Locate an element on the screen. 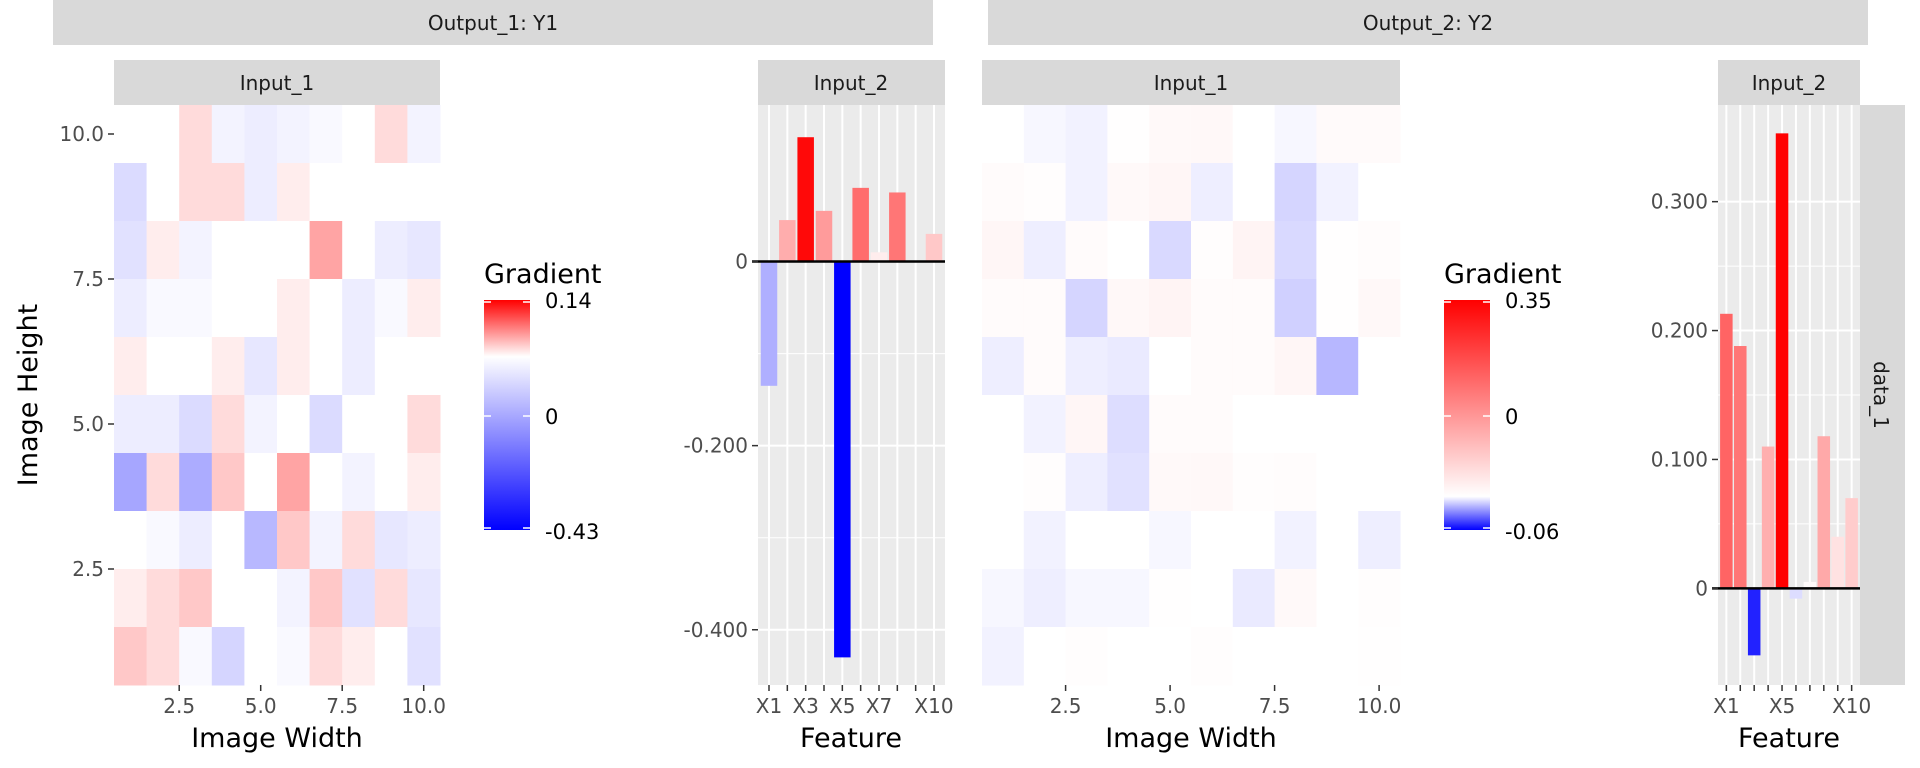  x-tick-label: X10 is located at coordinates (933, 706).